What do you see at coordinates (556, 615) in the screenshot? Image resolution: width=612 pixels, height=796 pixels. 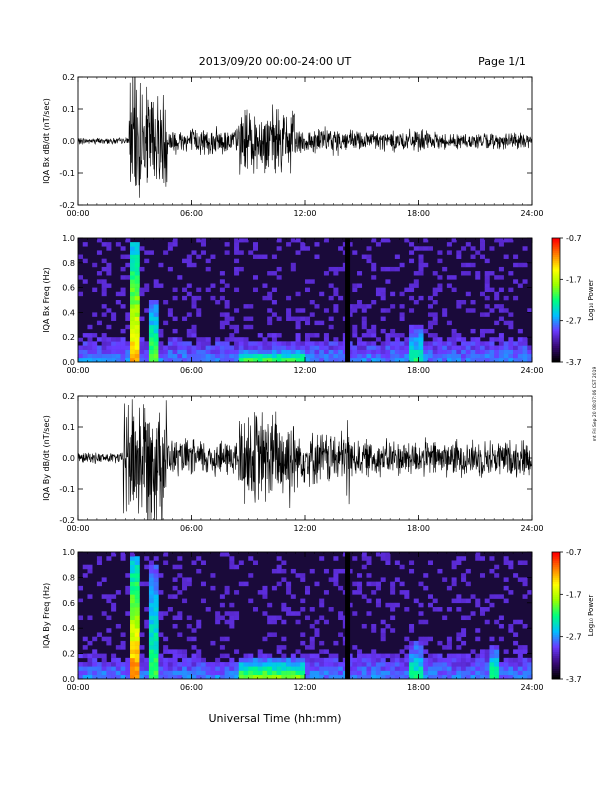 I see `colorbar-frame` at bounding box center [556, 615].